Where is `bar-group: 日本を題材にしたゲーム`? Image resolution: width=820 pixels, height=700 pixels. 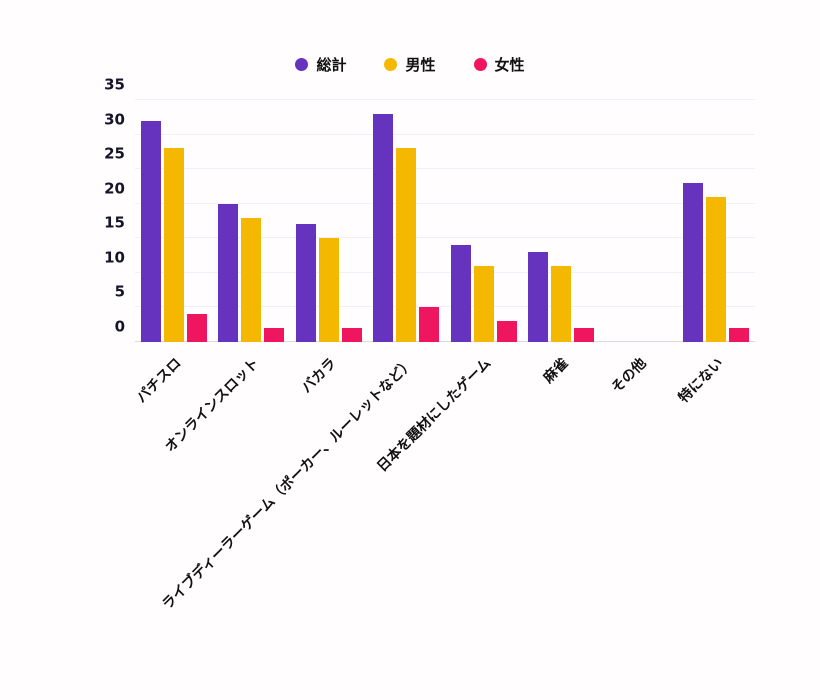
bar-group: 日本を題材にしたゲーム is located at coordinates (448, 287).